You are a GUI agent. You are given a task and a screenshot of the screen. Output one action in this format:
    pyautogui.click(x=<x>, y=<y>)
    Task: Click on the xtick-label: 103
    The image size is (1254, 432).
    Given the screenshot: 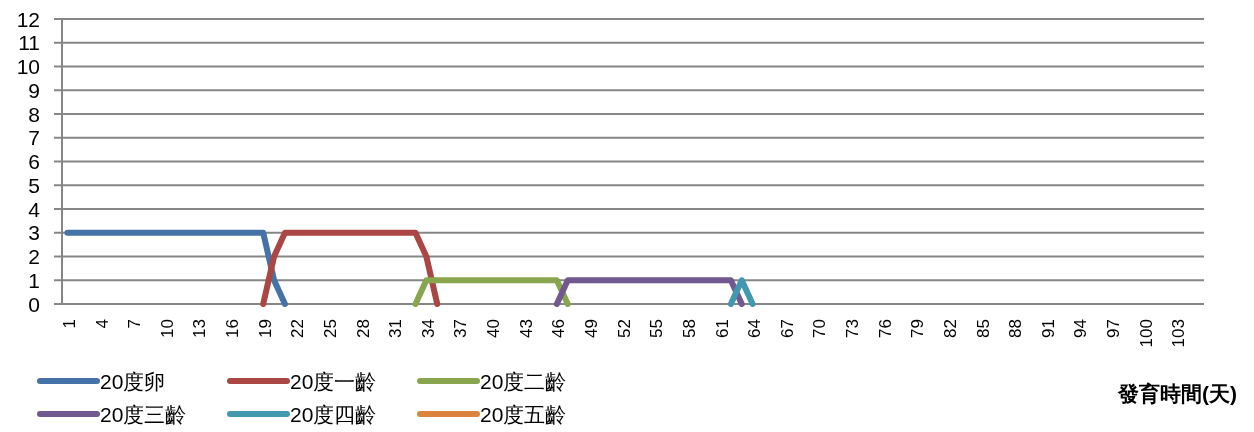 What is the action you would take?
    pyautogui.click(x=1179, y=333)
    